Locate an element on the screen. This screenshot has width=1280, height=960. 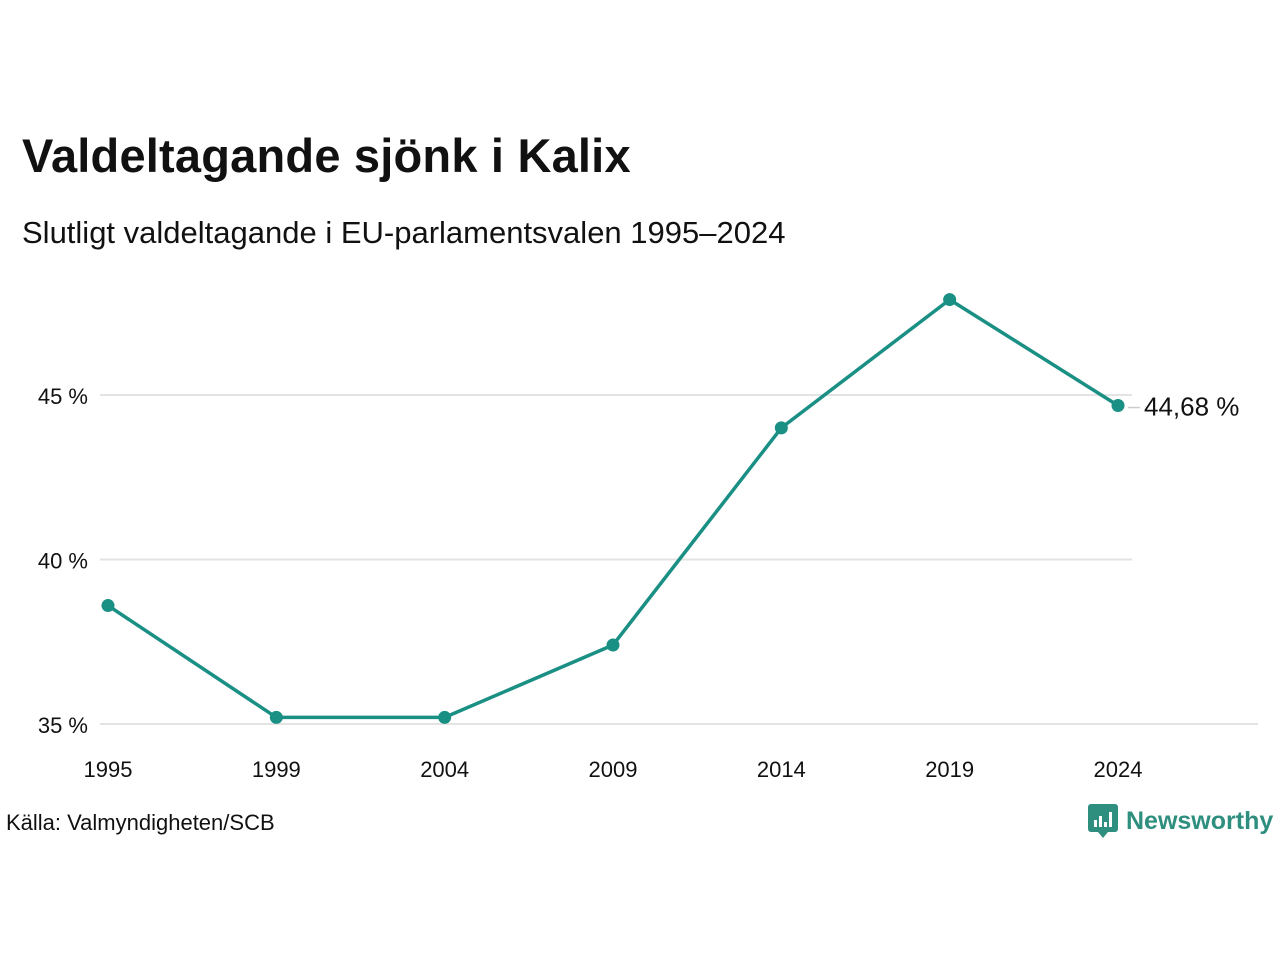
bar-chart-speech-bubble-icon is located at coordinates (1103, 821).